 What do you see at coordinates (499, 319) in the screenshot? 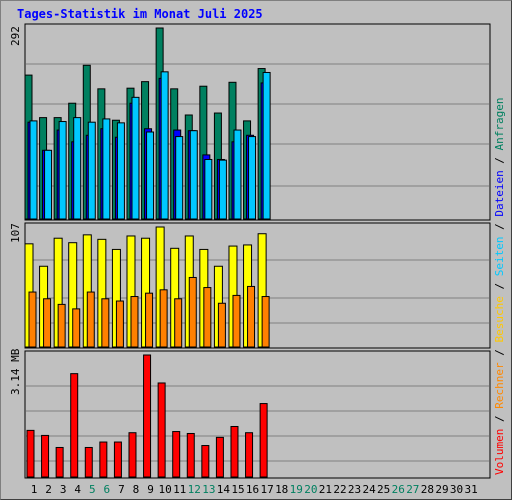
I see `legend-entry: Besuche` at bounding box center [499, 319].